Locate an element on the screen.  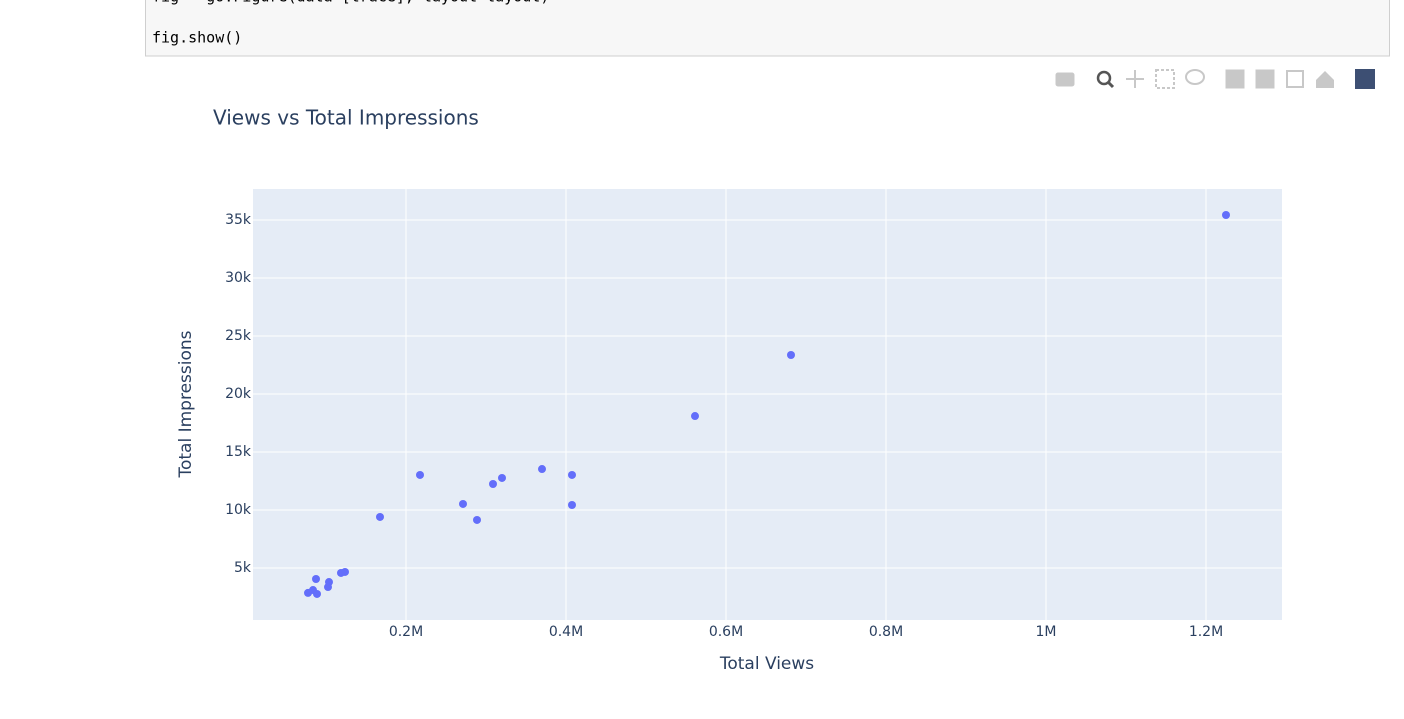
y-tick-label: 30k is located at coordinates (238, 278).